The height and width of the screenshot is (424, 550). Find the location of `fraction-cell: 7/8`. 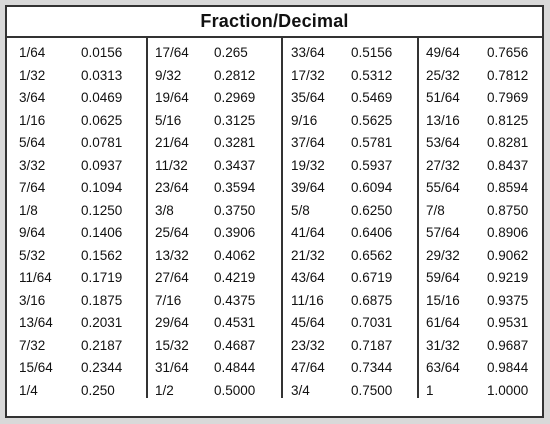

fraction-cell: 7/8 is located at coordinates (435, 210).